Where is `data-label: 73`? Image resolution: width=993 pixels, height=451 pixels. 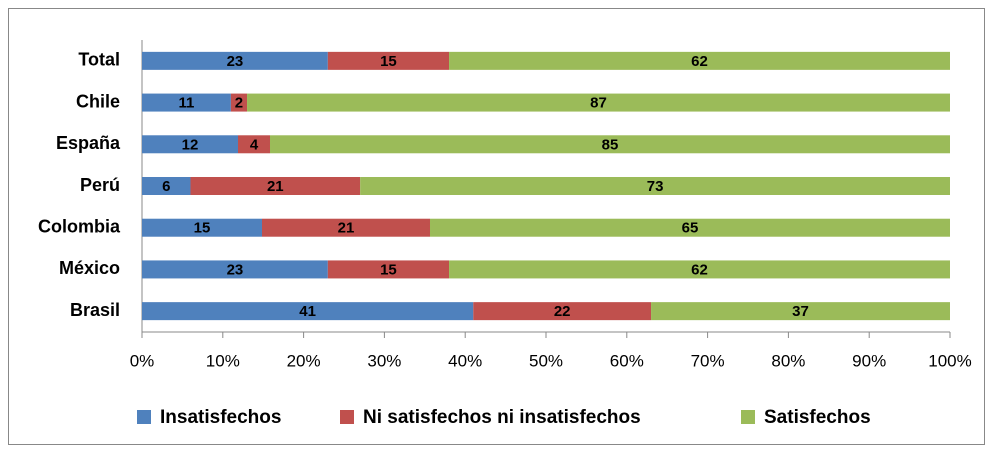 data-label: 73 is located at coordinates (655, 186).